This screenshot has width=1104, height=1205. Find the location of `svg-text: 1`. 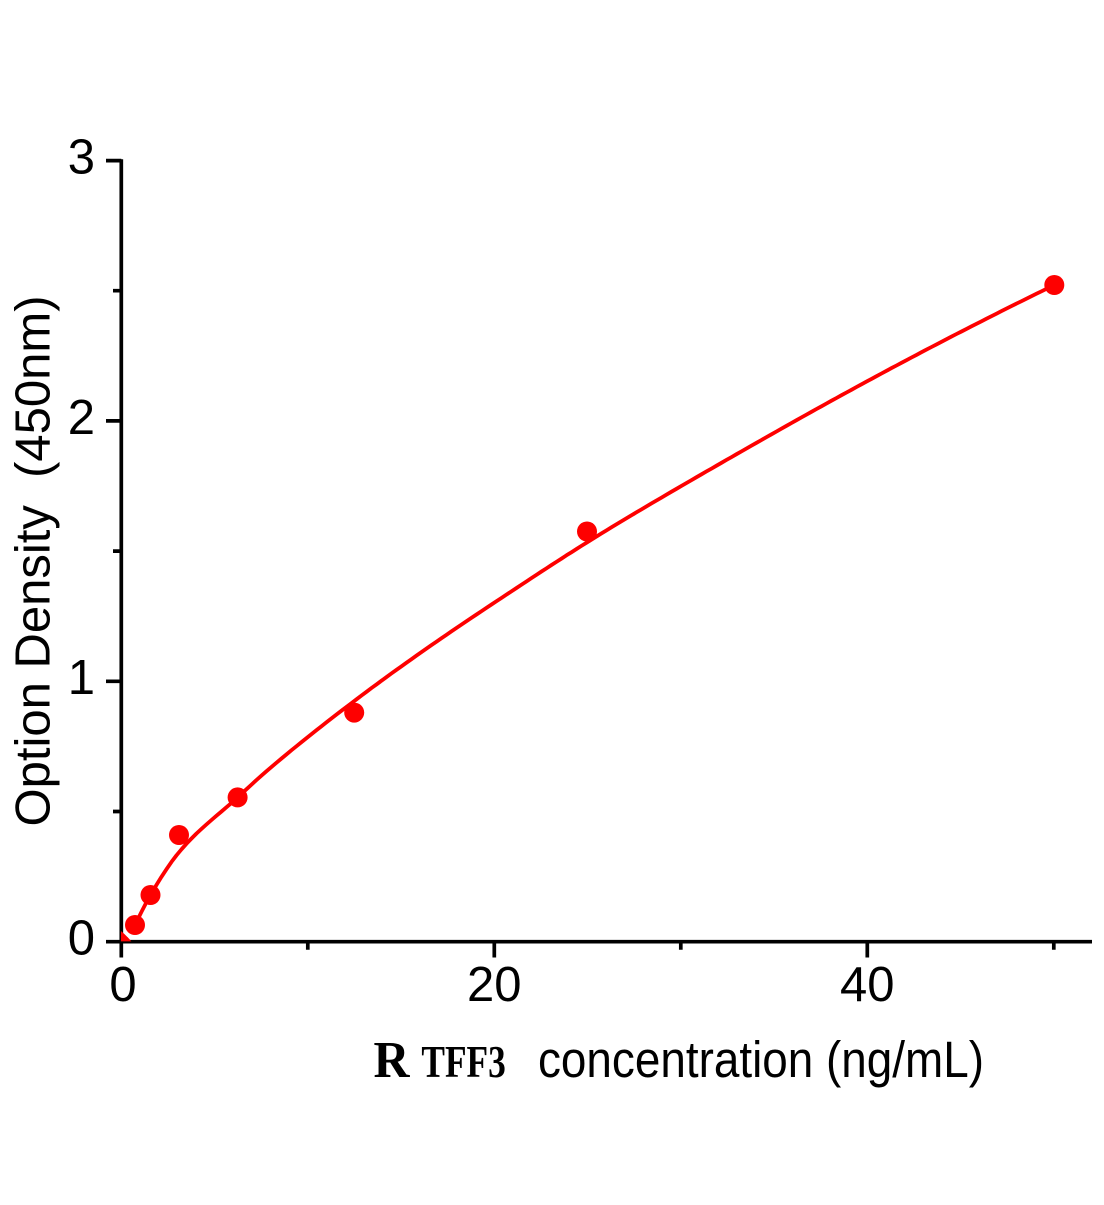

svg-text: 1 is located at coordinates (81, 678).